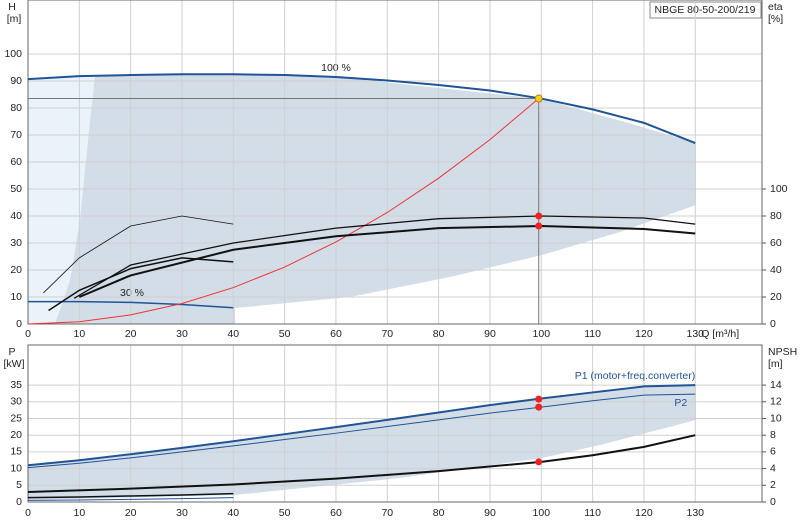 This screenshot has height=520, width=800. What do you see at coordinates (776, 243) in the screenshot?
I see `y2-tick-label: 60` at bounding box center [776, 243].